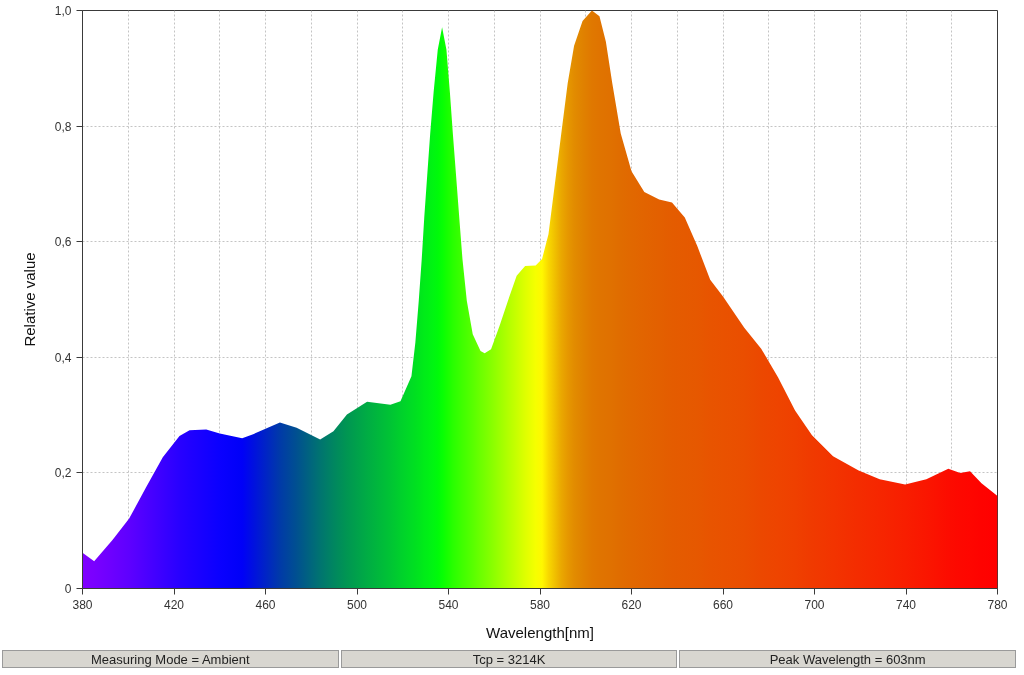  Describe the element at coordinates (265, 604) in the screenshot. I see `x-tick-label: 460` at that location.